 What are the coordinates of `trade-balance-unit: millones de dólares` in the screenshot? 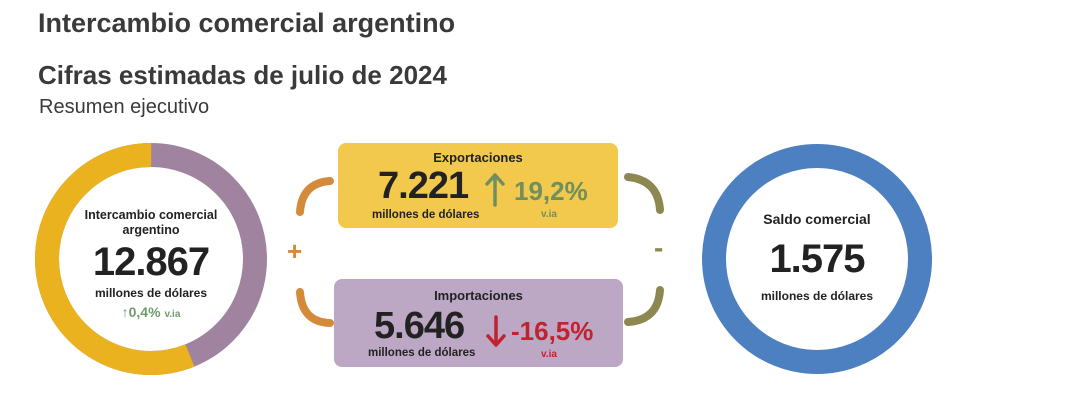 It's located at (817, 296).